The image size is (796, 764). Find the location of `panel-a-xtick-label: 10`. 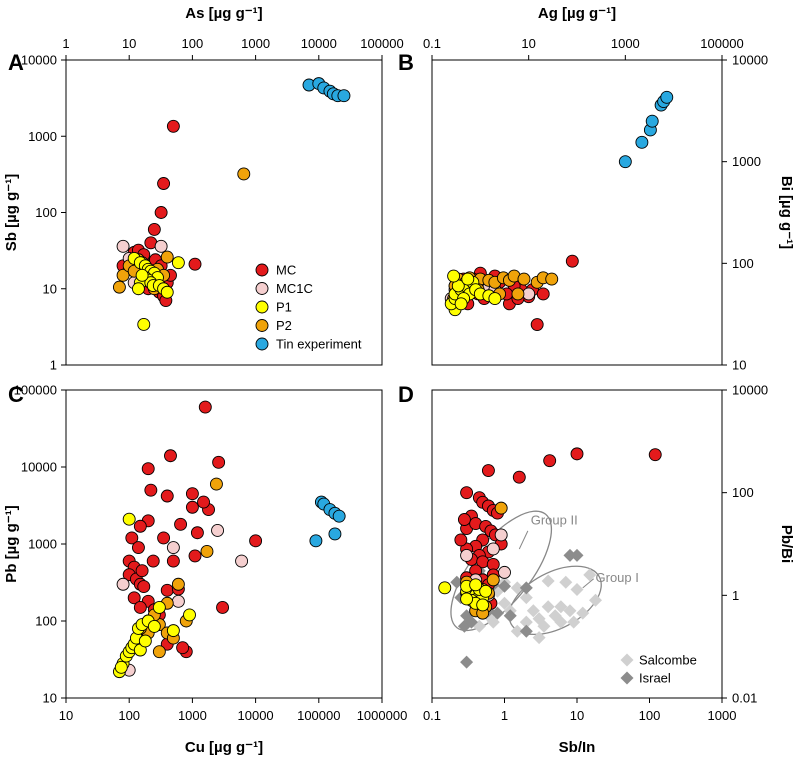

panel-a-xtick-label: 10 is located at coordinates (129, 43).